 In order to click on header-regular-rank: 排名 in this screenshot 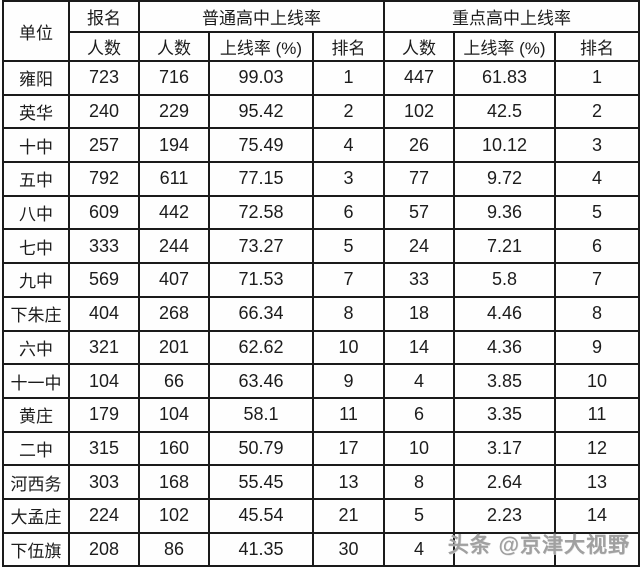, I will do `click(348, 46)`.